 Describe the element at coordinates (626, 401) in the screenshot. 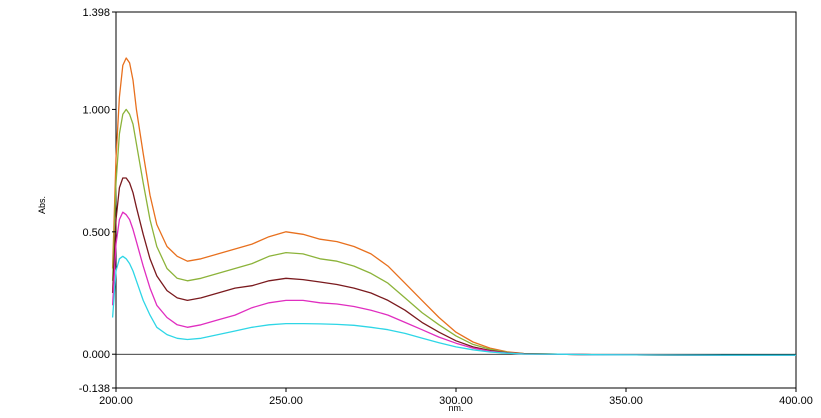

I see `x-tick-label: 350.00` at that location.